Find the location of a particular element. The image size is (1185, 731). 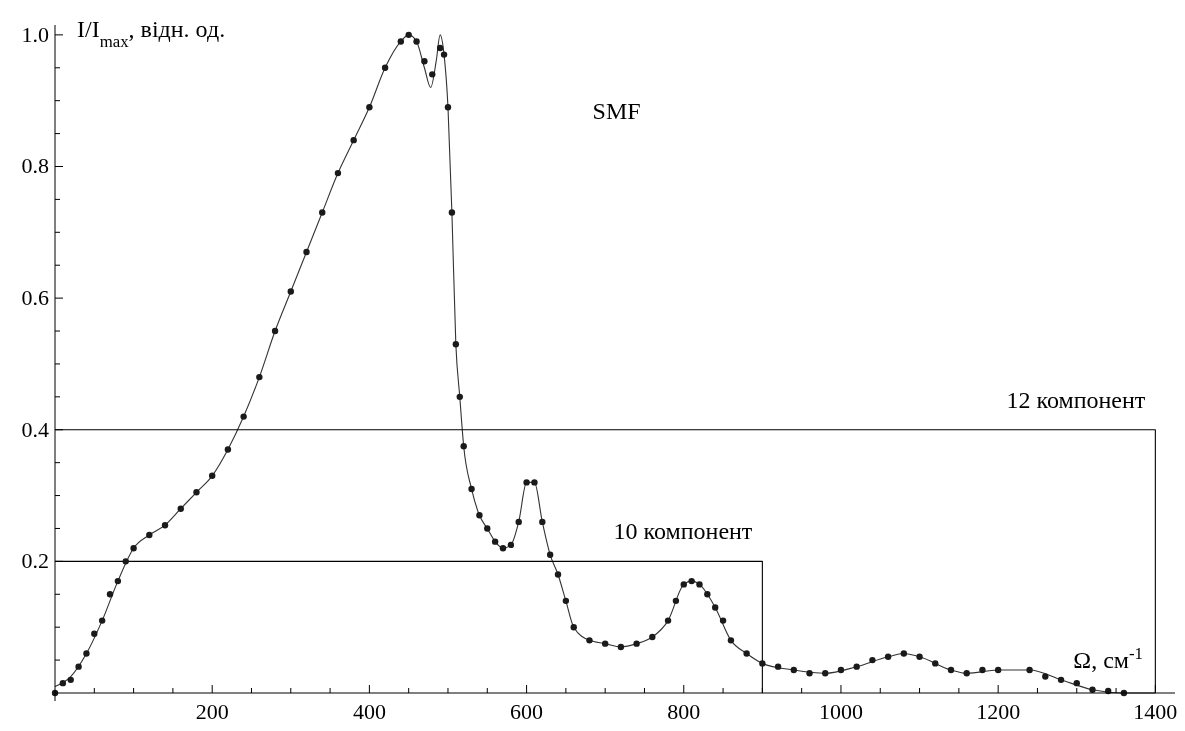

x-tick-label: 1400 is located at coordinates (1155, 711).